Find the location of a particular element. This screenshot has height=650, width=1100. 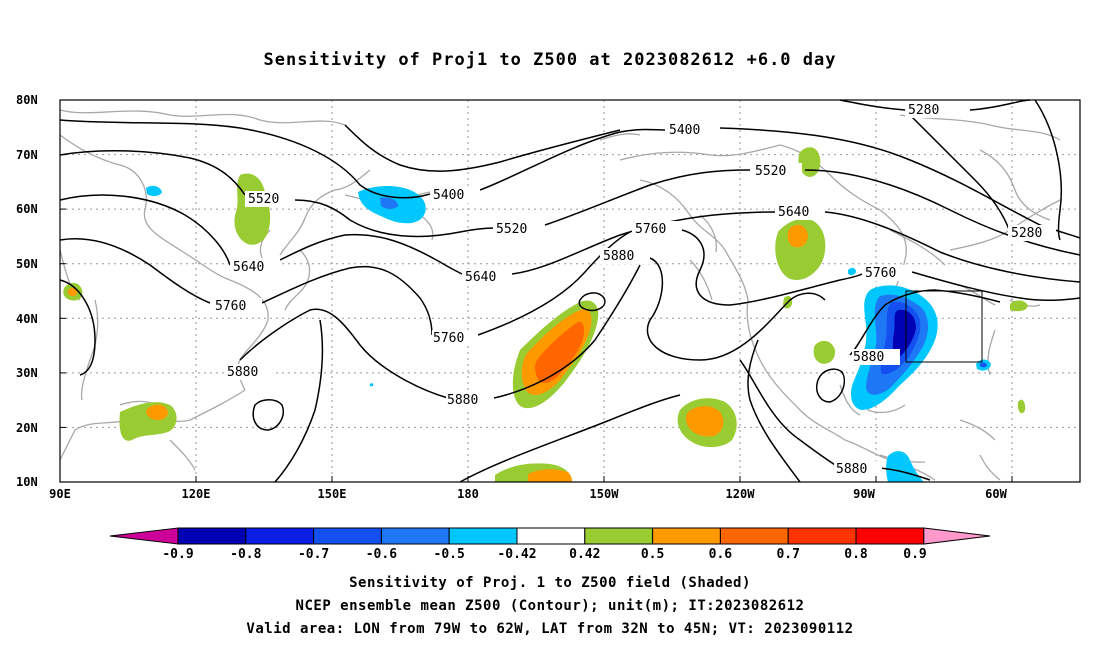

contour-5520-d is located at coordinates (942, 212).